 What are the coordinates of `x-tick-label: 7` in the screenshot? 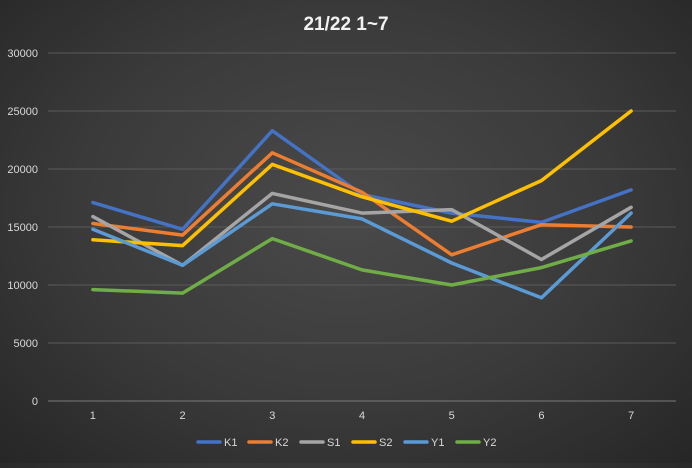 It's located at (631, 416).